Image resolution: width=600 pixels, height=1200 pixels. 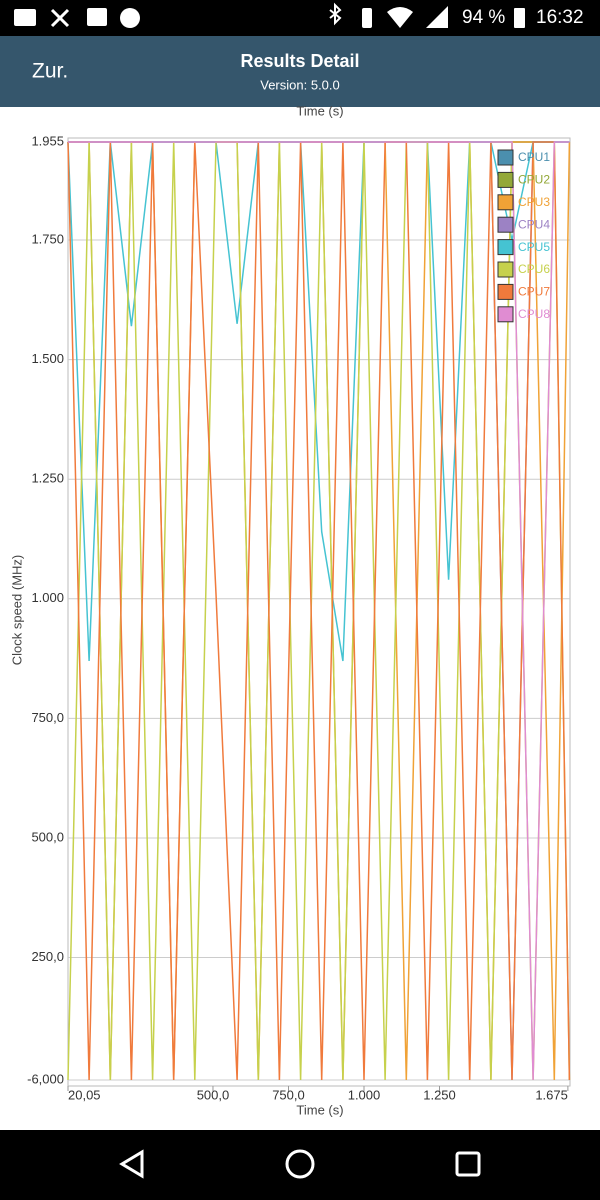 What do you see at coordinates (534, 314) in the screenshot?
I see `legend-label: CPU8` at bounding box center [534, 314].